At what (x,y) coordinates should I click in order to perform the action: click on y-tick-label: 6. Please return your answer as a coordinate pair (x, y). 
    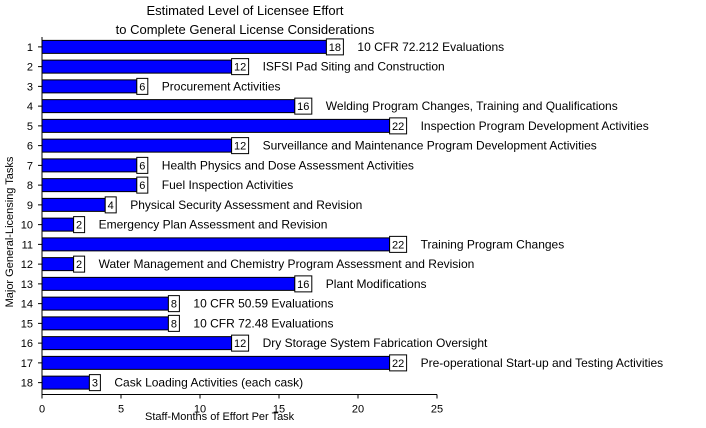
    Looking at the image, I should click on (30, 147).